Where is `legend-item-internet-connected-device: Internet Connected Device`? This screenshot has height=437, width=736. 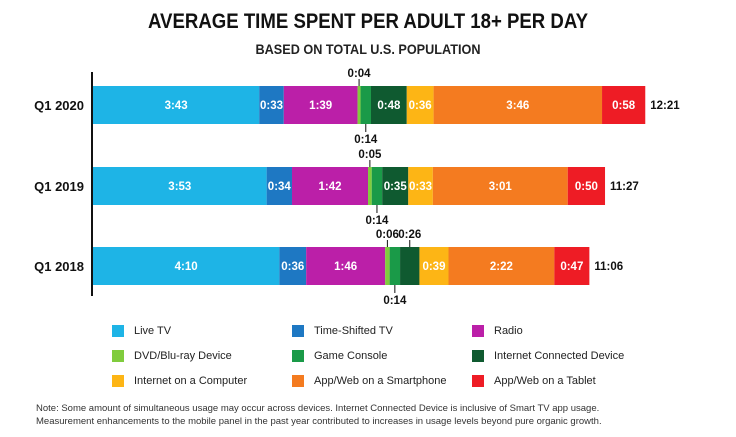
legend-item-internet-connected-device: Internet Connected Device is located at coordinates (548, 356).